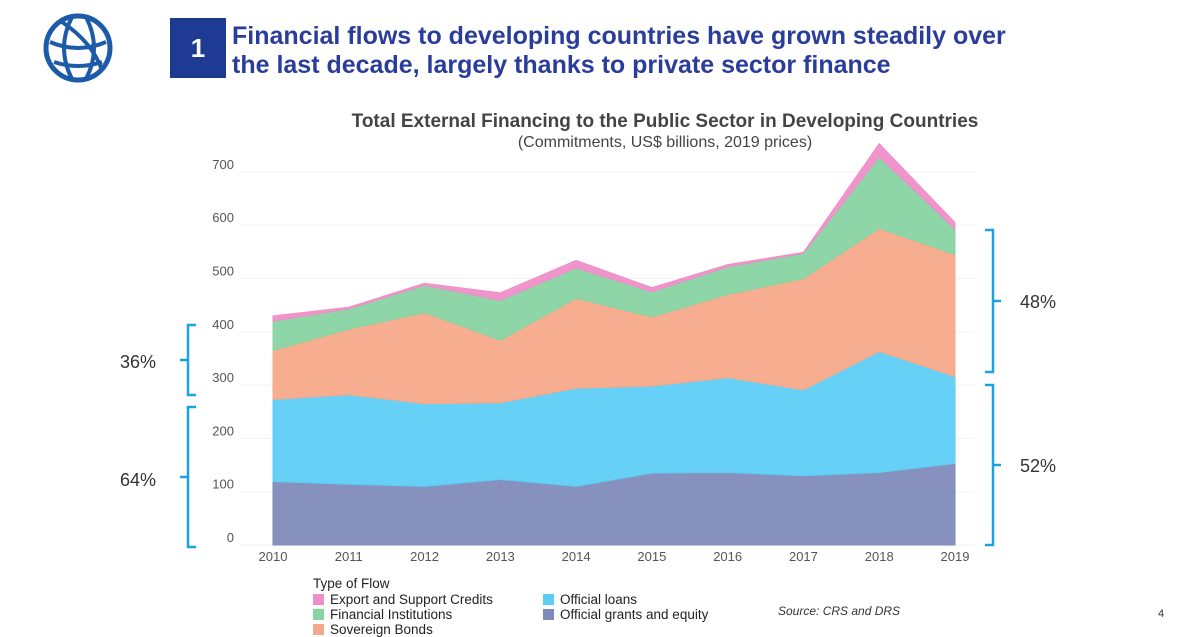 This screenshot has width=1200, height=637. I want to click on world-bank-globe-icon, so click(78, 48).